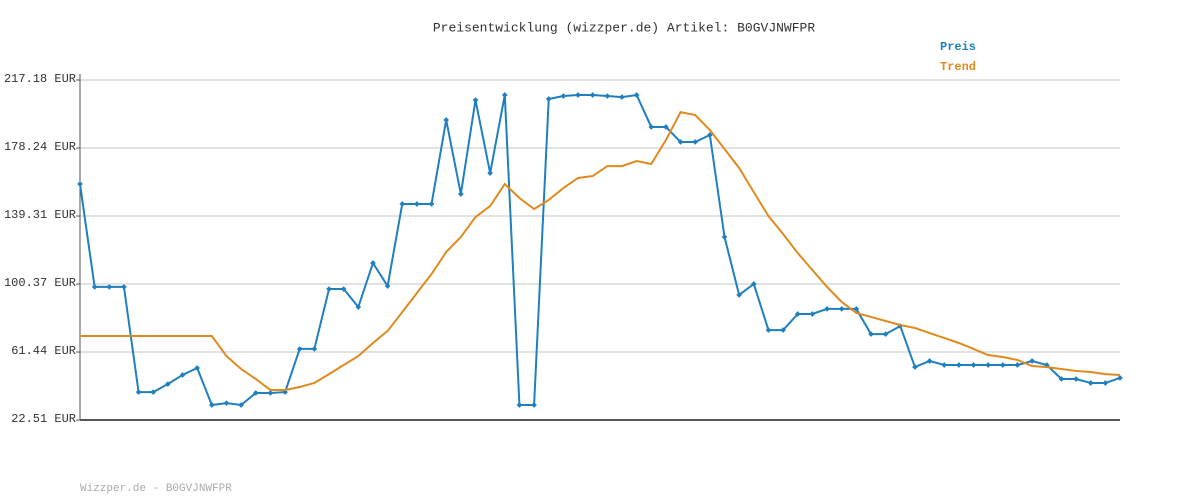 The image size is (1200, 500). I want to click on legend-label: Preis, so click(958, 47).